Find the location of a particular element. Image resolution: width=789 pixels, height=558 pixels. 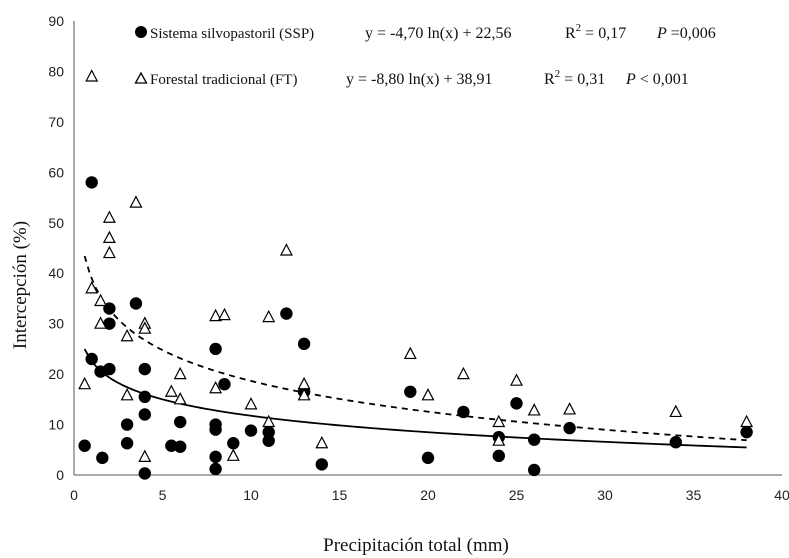

y-tick-label: 20 is located at coordinates (56, 374).